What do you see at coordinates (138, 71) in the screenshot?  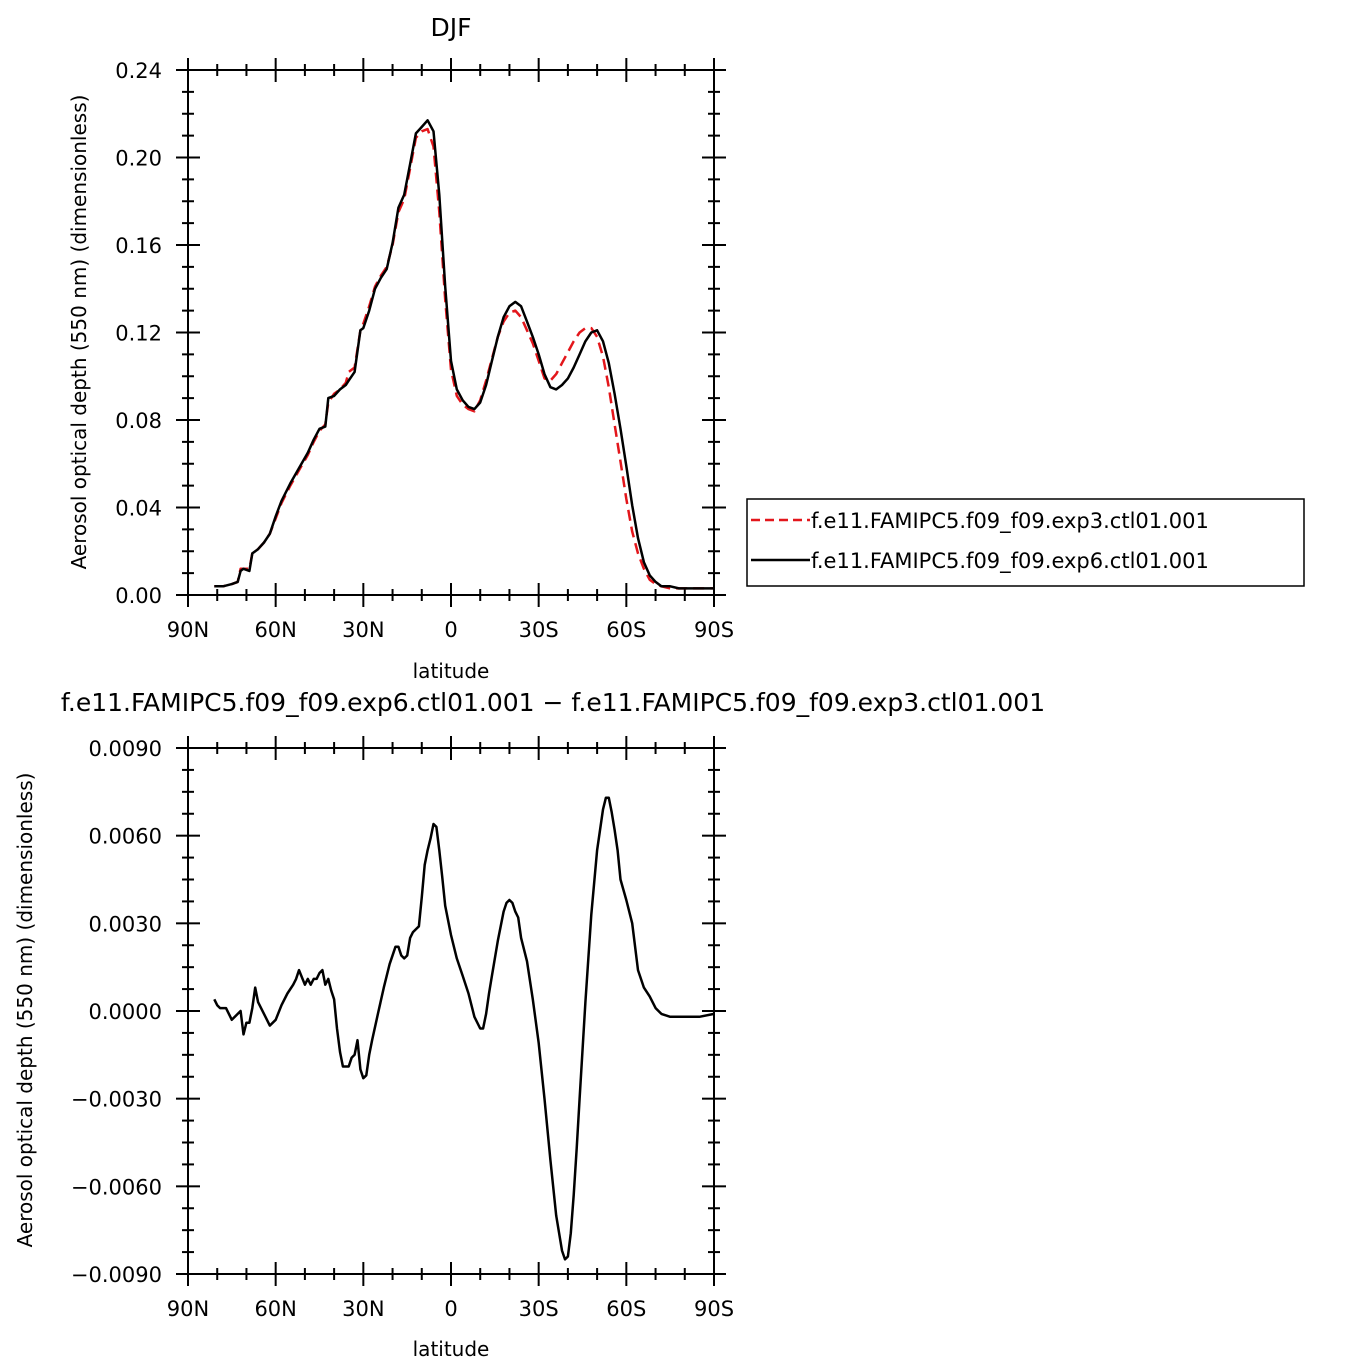 I see `y-tick-label: 0.24` at bounding box center [138, 71].